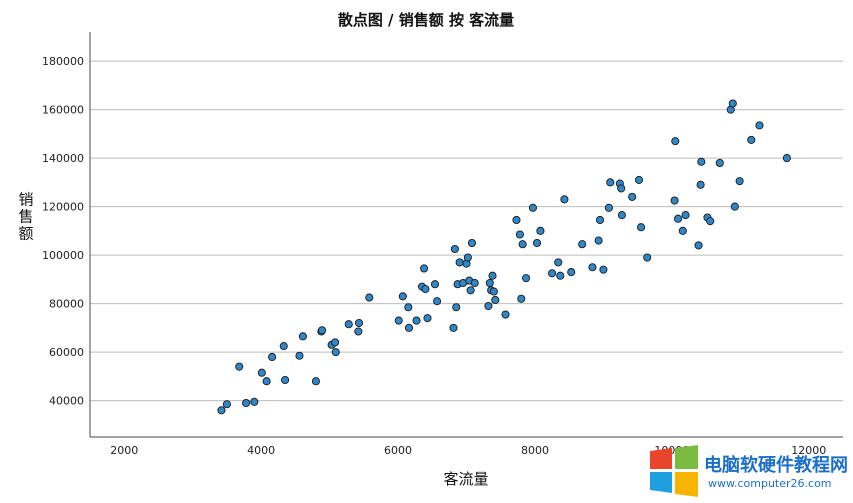 The height and width of the screenshot is (503, 853). Describe the element at coordinates (63, 255) in the screenshot. I see `y-tick-label: 100000` at that location.